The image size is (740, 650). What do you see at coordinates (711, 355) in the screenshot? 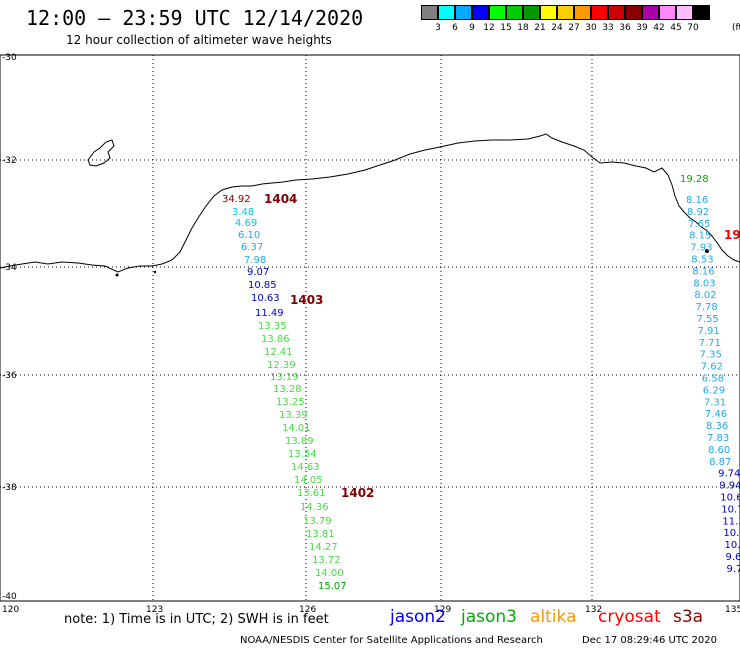
I see `swh-value-east: 7.35` at bounding box center [711, 355].